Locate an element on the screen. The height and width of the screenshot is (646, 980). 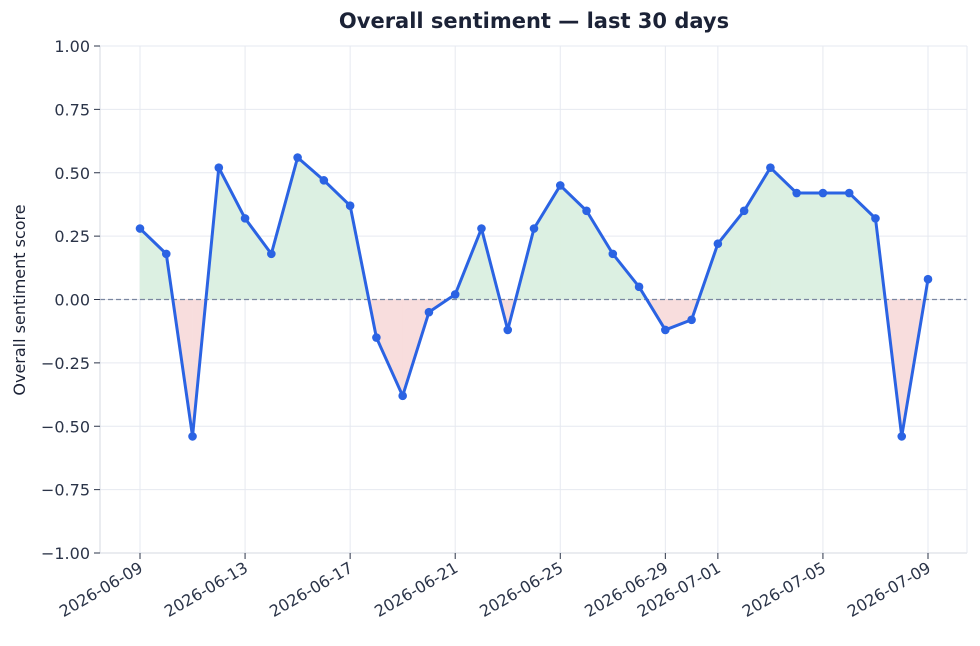
y-tick-label: −0.25 is located at coordinates (65, 363).